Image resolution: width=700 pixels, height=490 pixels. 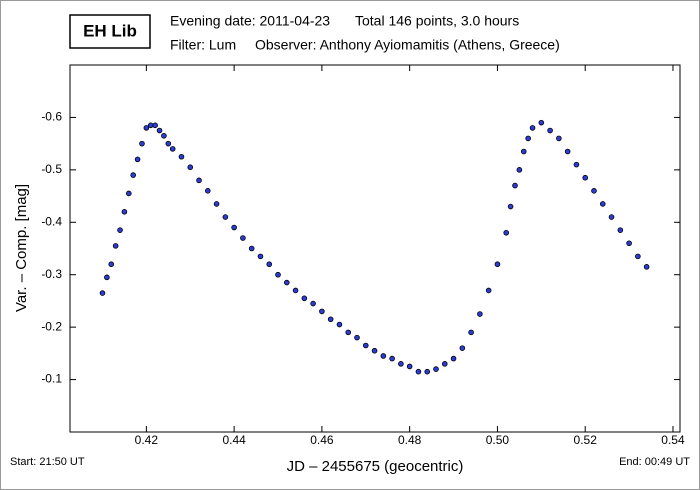 I want to click on x-tick-label: 0.50, so click(x=498, y=440).